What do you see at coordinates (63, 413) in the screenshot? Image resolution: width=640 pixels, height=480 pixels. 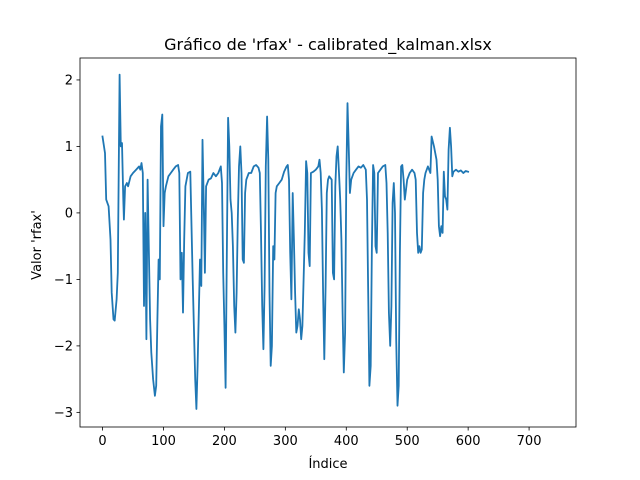 I see `y-tick-label: −3` at bounding box center [63, 413].